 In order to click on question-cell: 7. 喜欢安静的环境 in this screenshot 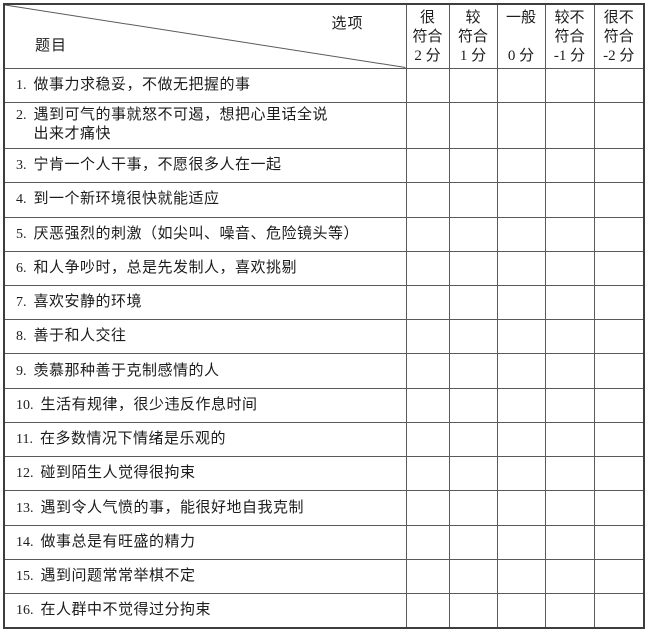, I will do `click(205, 302)`.